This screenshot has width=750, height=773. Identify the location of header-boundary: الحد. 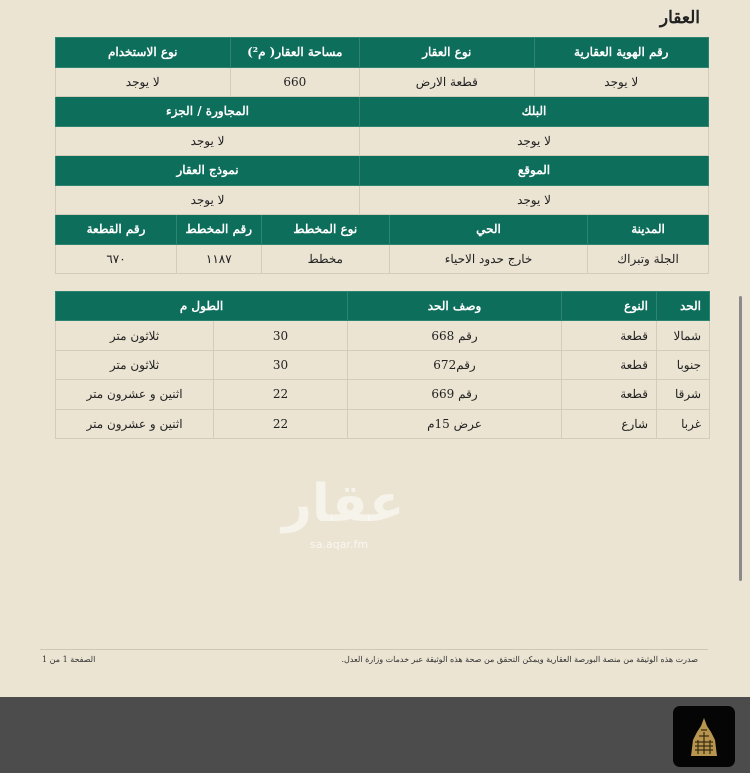
(683, 306).